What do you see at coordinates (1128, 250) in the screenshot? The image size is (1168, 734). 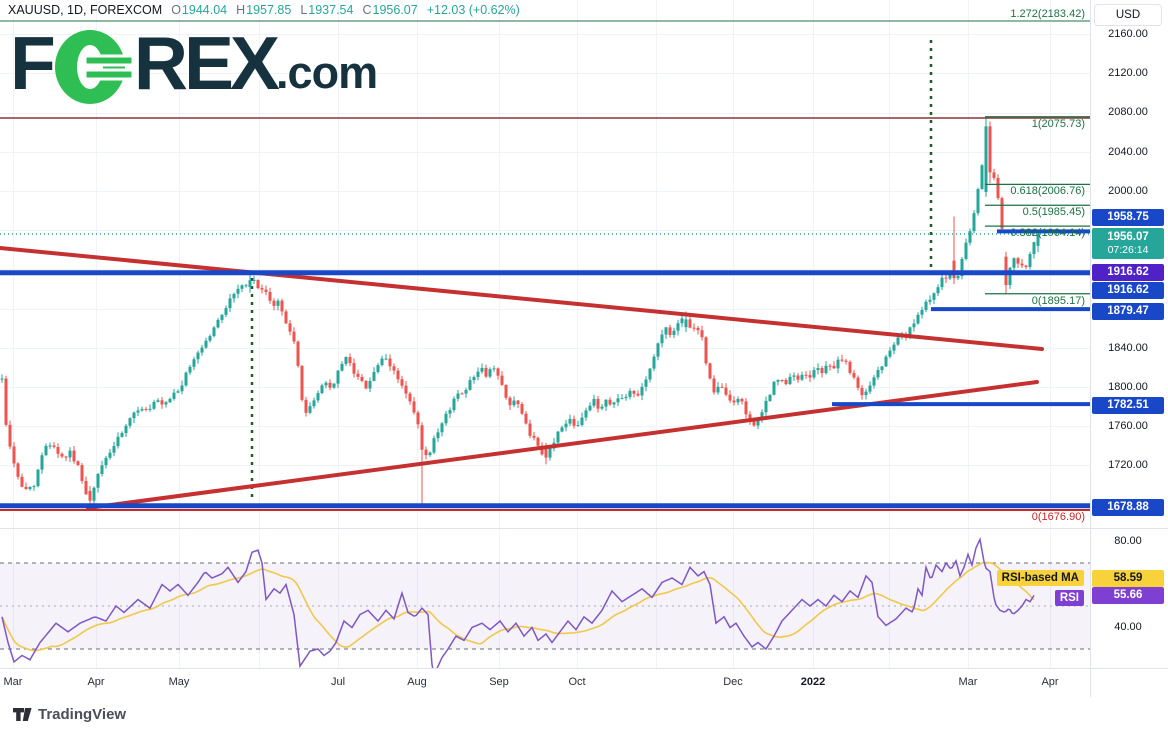 I see `countdown-timer: 07:26:14` at bounding box center [1128, 250].